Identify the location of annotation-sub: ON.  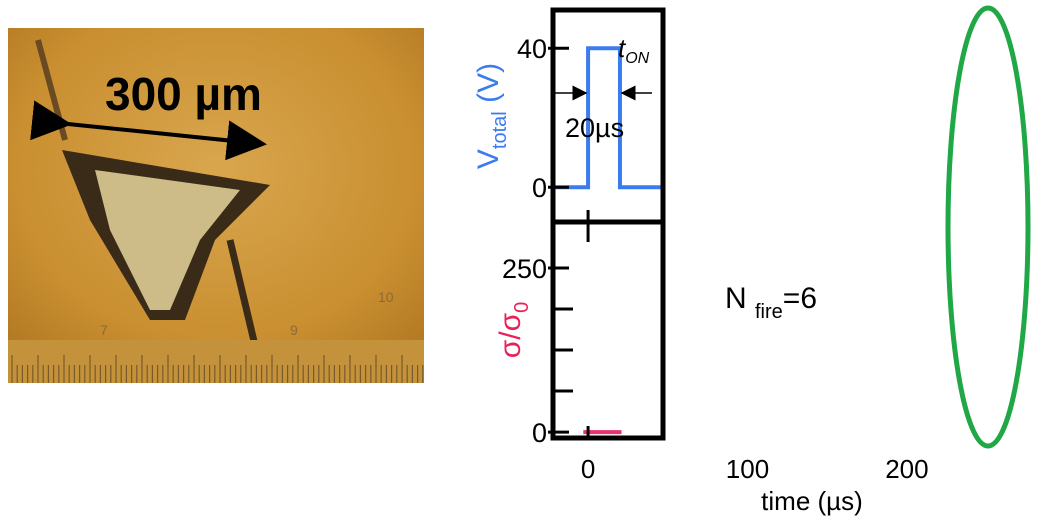
(637, 58).